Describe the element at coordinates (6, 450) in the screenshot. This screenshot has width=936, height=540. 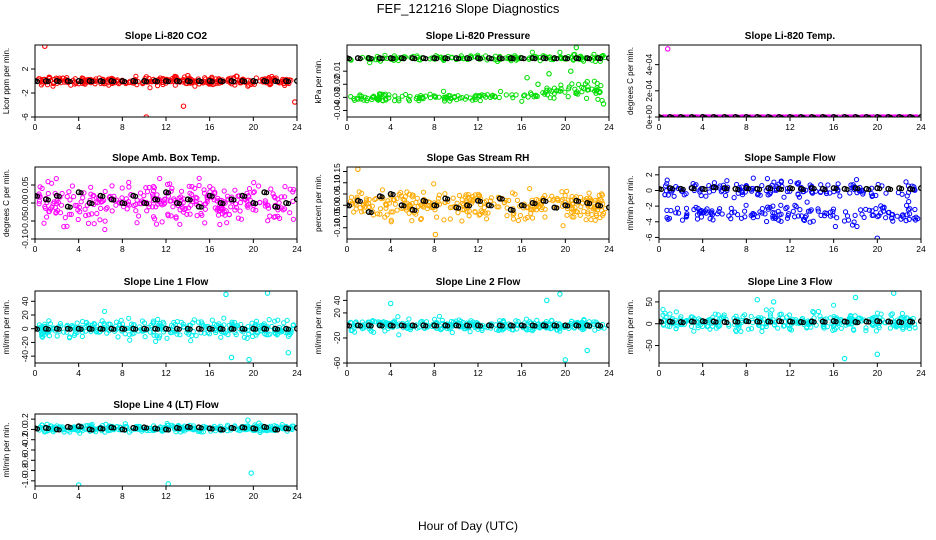
I see `y-axis-label: ml/min per min.` at that location.